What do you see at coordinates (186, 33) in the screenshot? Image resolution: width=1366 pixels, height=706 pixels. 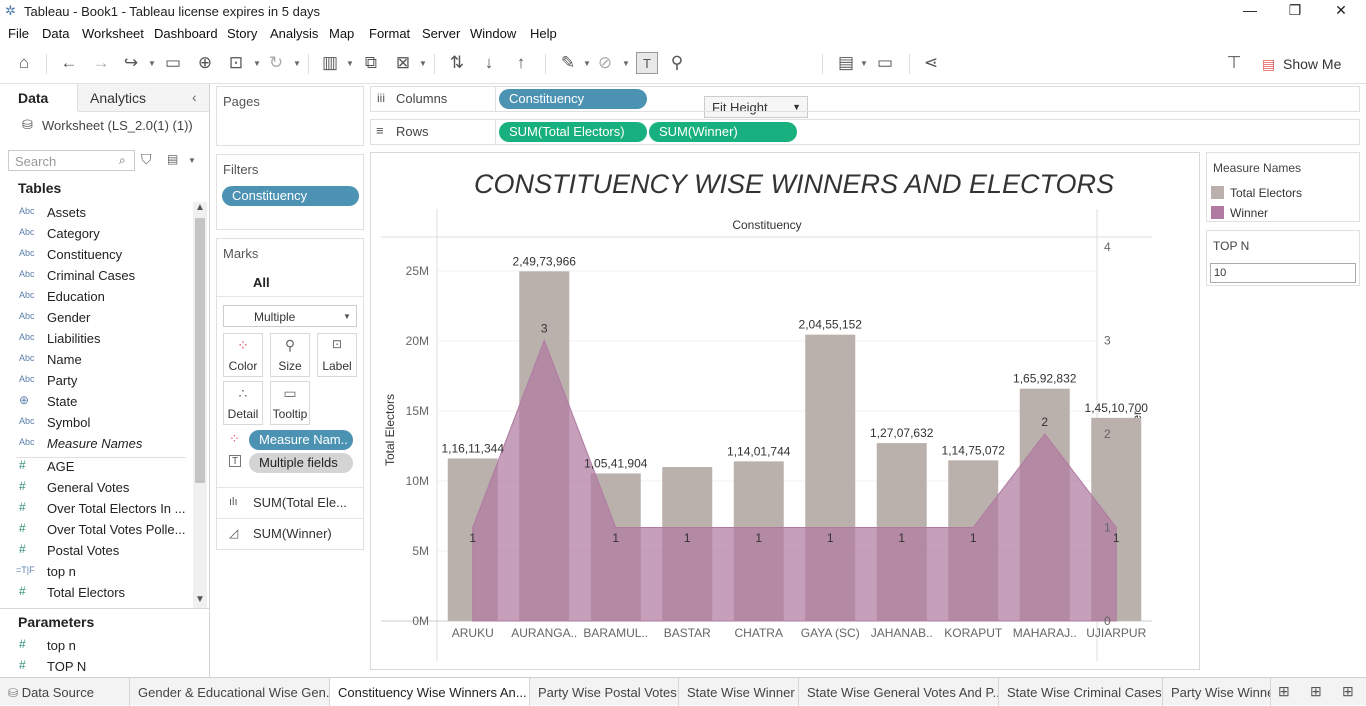 I see `menu-dashboard: Dashboard` at bounding box center [186, 33].